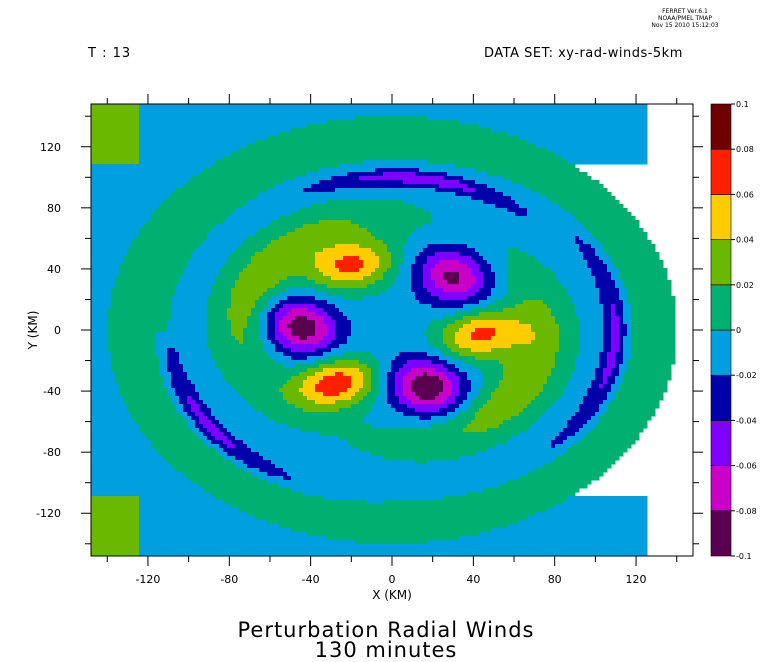 This screenshot has height=662, width=768. Describe the element at coordinates (685, 11) in the screenshot. I see `stamp-line-1: FERRET Ver.6.1` at that location.